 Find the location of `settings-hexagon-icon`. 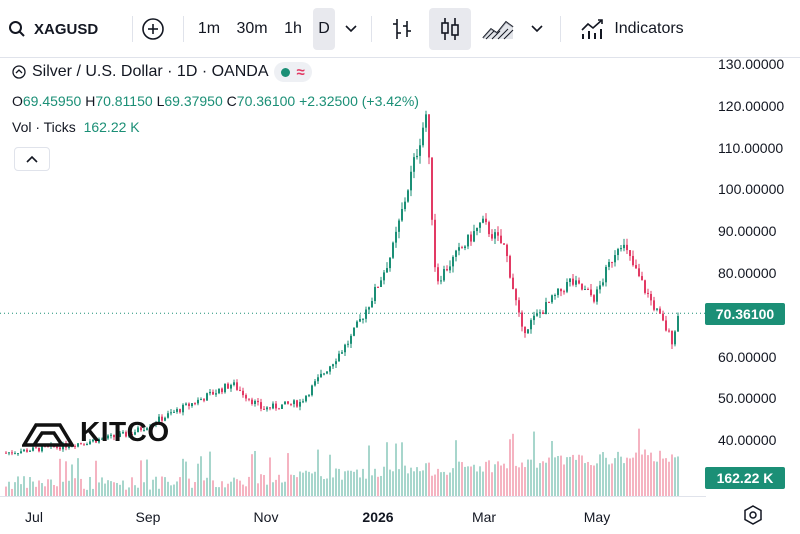

settings-hexagon-icon is located at coordinates (753, 515).